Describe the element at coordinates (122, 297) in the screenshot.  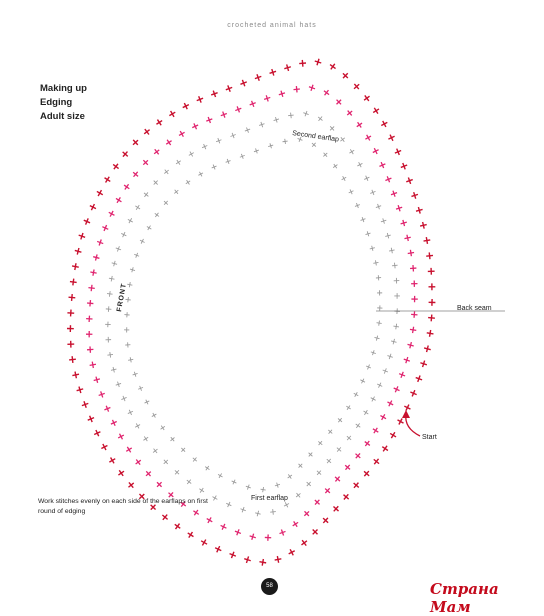
I see `front-label: FRONT` at that location.